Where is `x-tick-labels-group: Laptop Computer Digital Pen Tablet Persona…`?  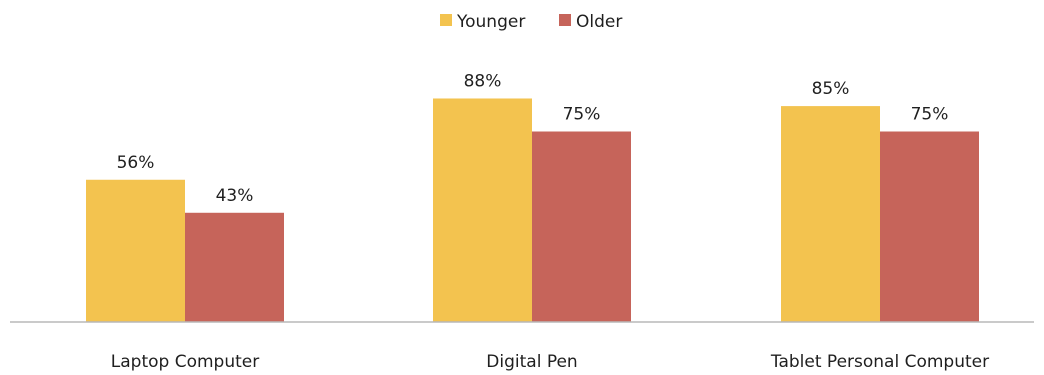 x-tick-labels-group: Laptop Computer Digital Pen Tablet Persona… is located at coordinates (550, 362).